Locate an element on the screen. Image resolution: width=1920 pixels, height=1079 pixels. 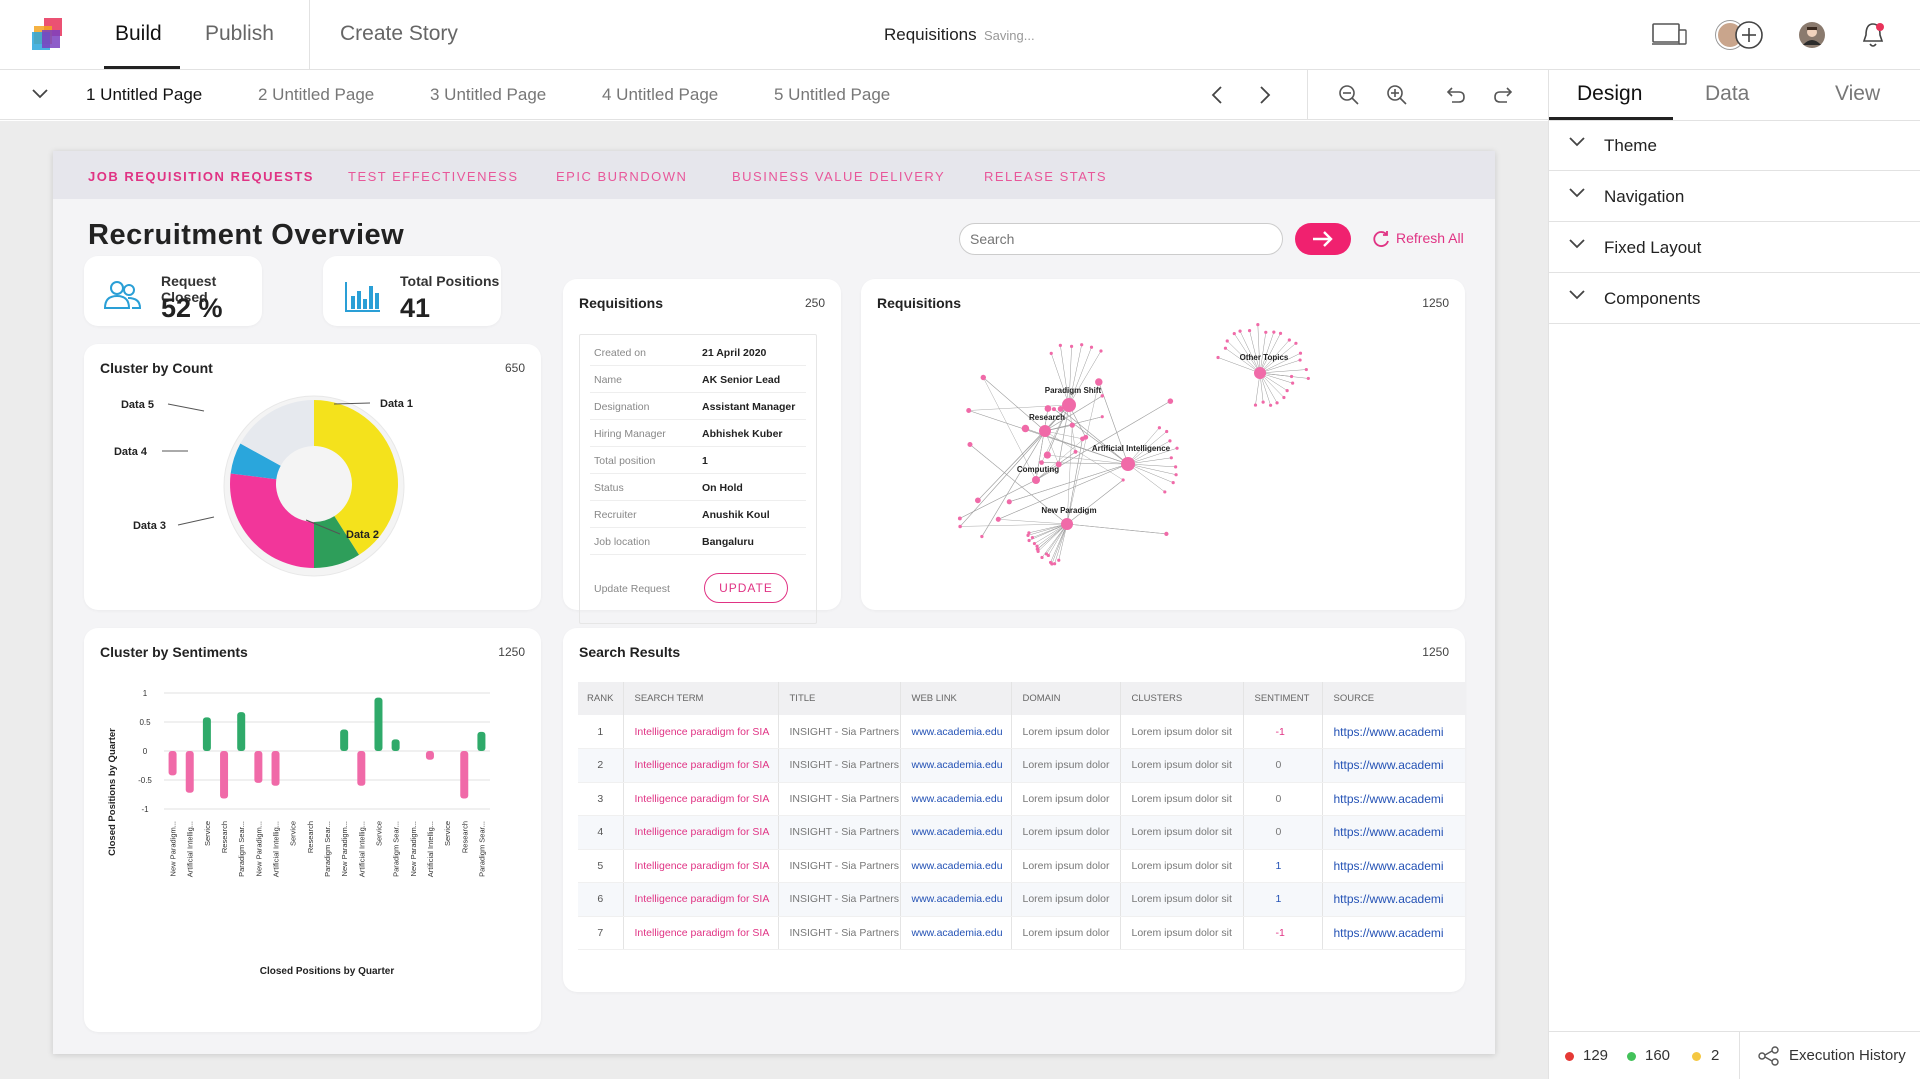
pie-slice is located at coordinates (337, 542).